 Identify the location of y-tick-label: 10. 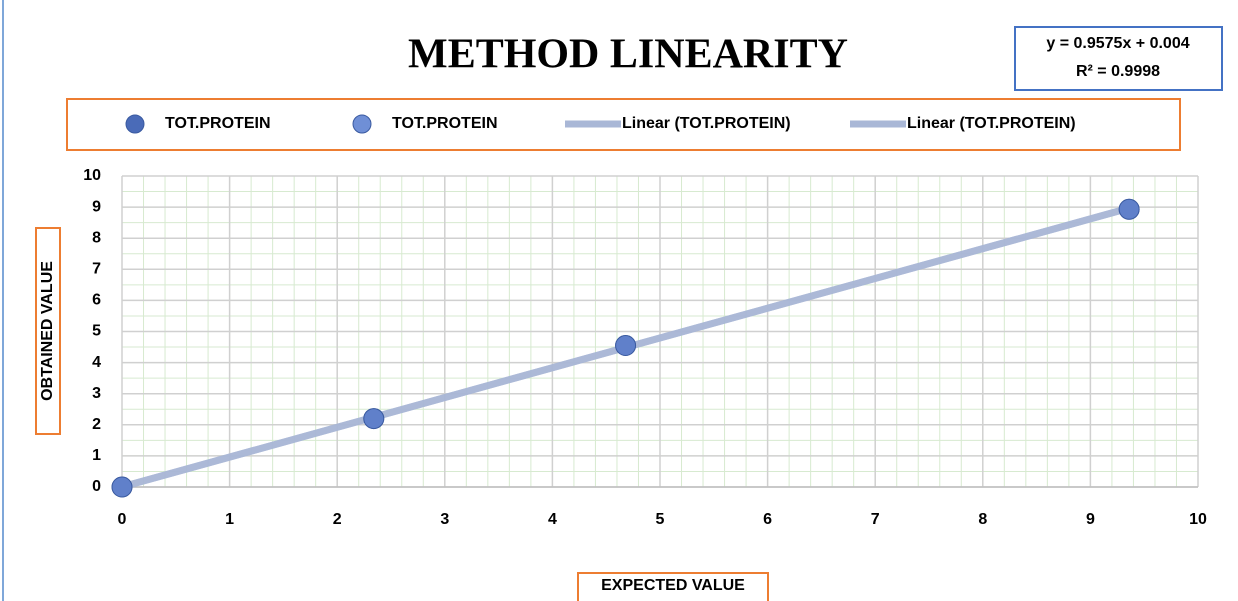
(92, 175).